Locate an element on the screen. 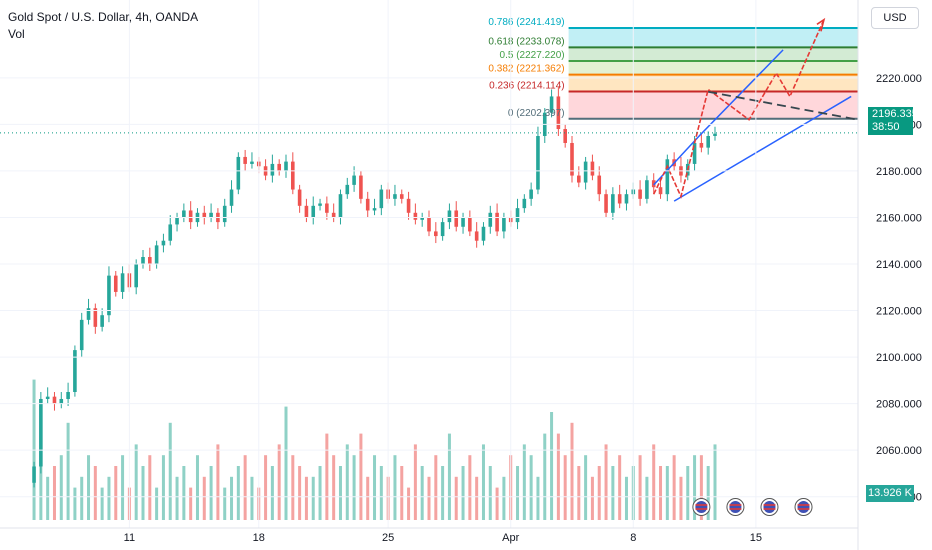 The width and height of the screenshot is (932, 550). y-tick-label: 2180.000 is located at coordinates (899, 172).